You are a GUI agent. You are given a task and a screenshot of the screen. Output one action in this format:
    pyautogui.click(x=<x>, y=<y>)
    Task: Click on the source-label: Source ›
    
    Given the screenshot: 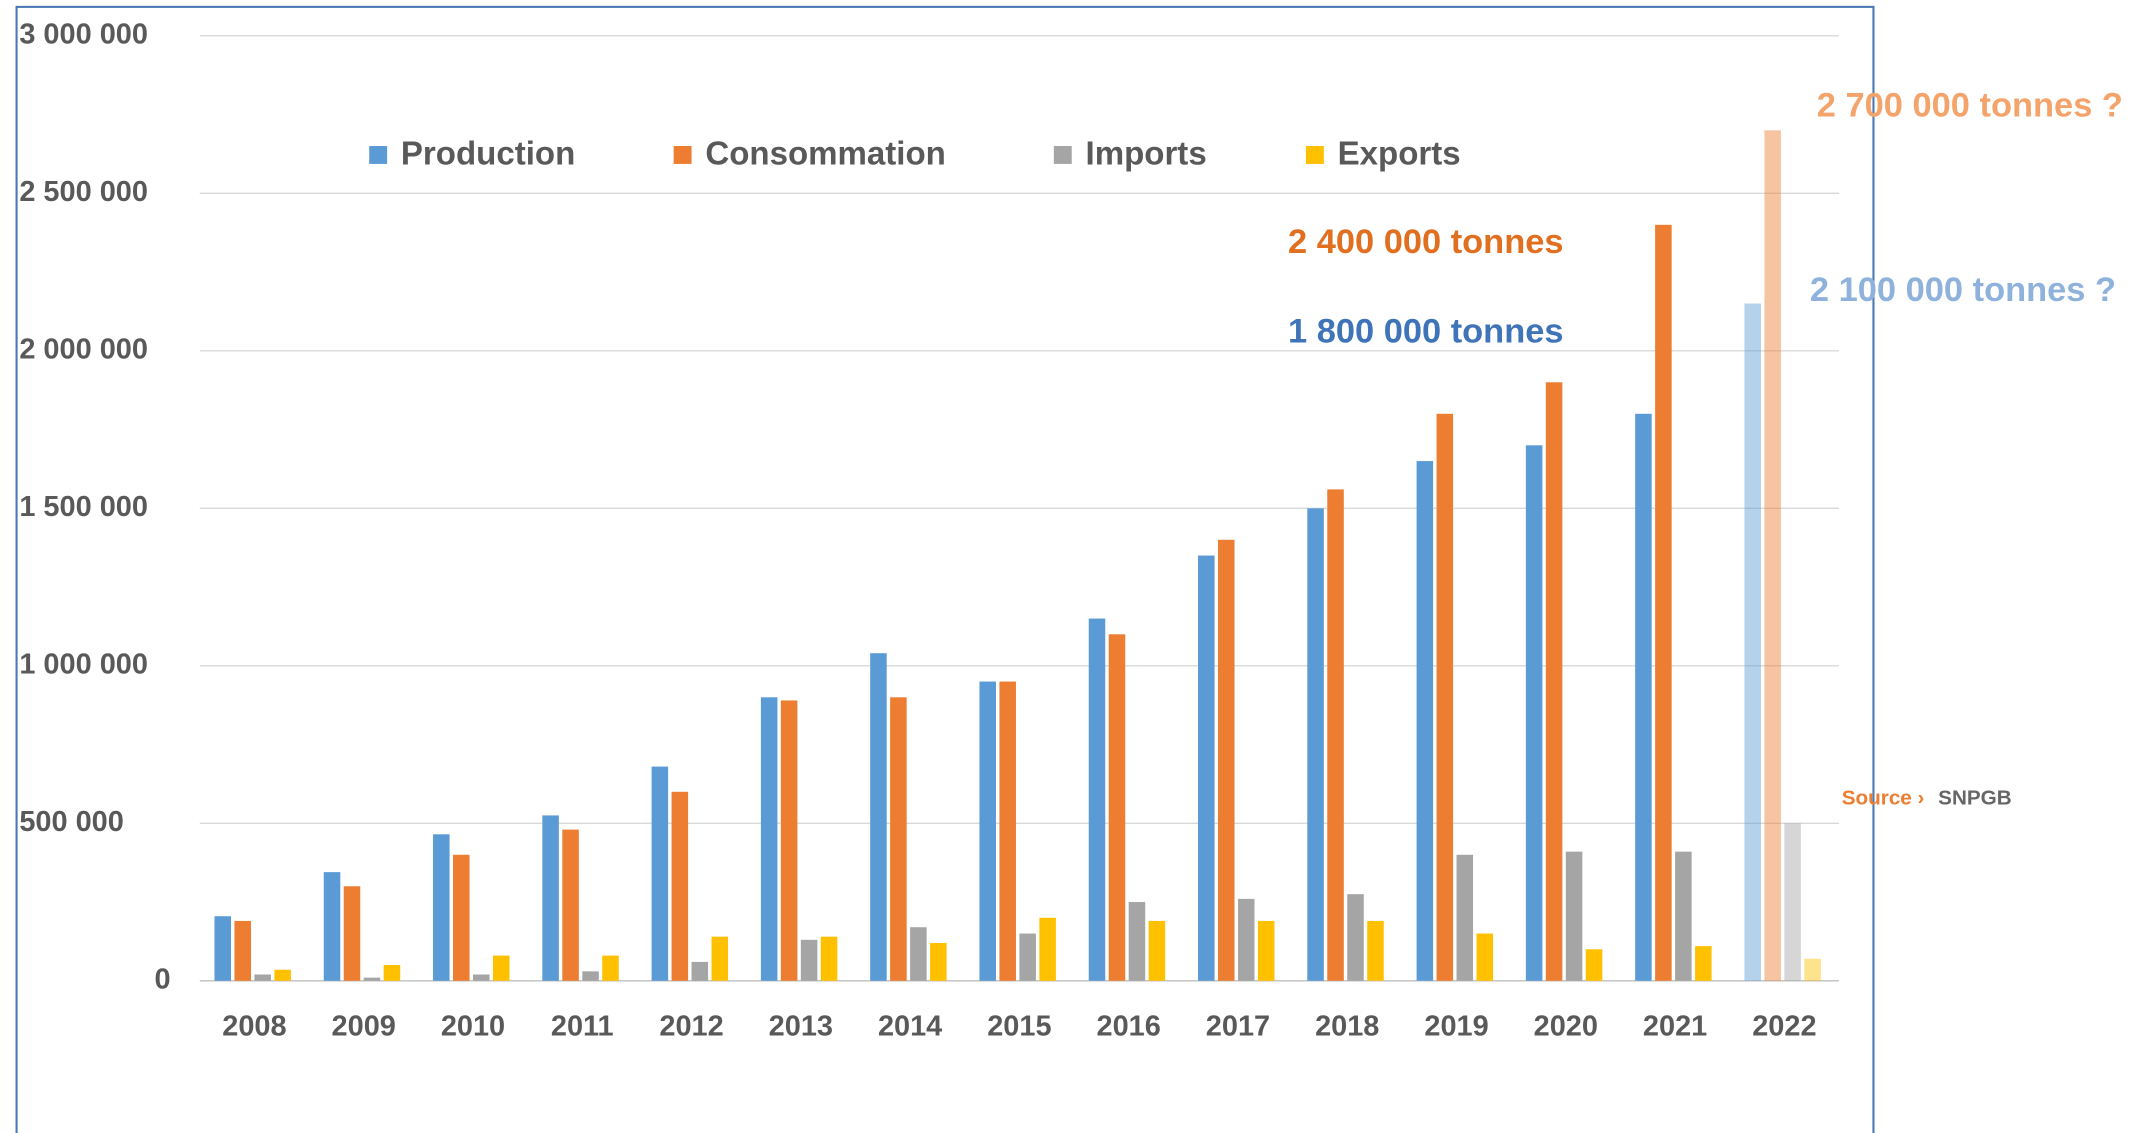 What is the action you would take?
    pyautogui.click(x=1883, y=797)
    